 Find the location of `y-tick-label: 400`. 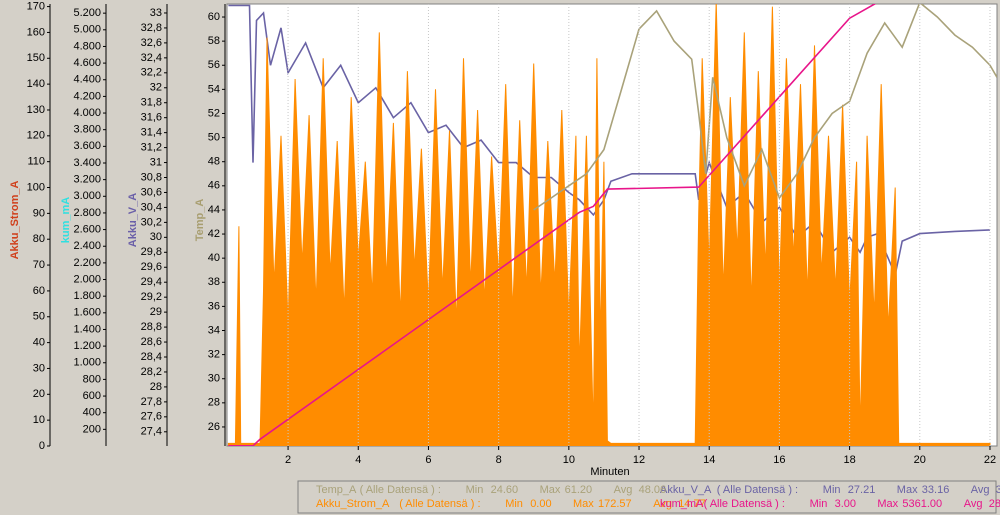

y-tick-label: 400 is located at coordinates (92, 413).